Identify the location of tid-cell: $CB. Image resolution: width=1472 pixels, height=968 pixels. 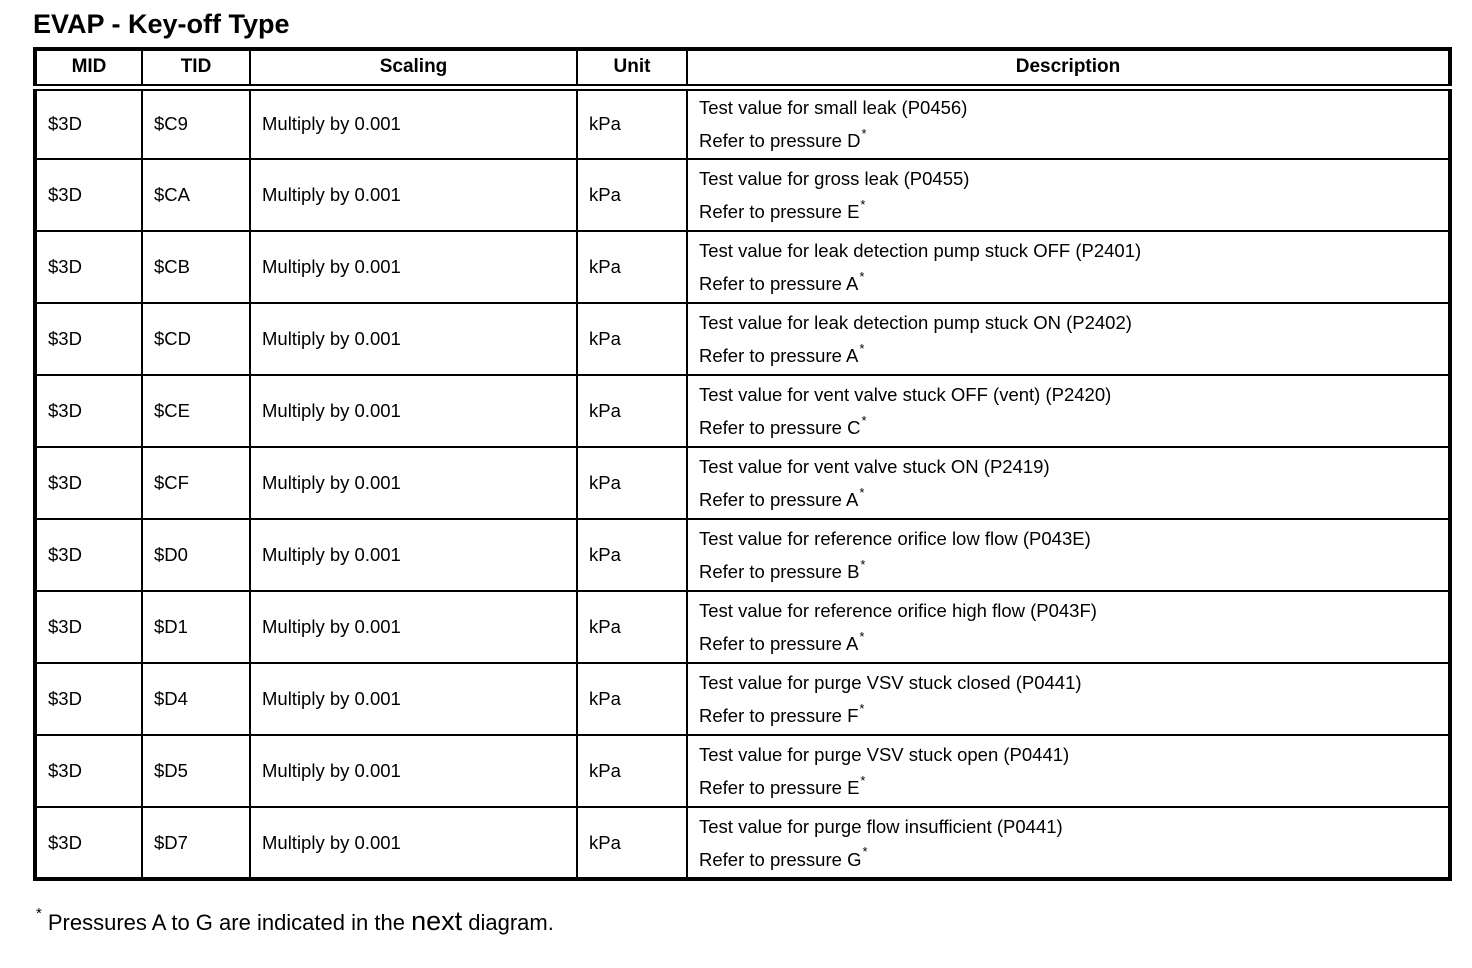
(196, 267).